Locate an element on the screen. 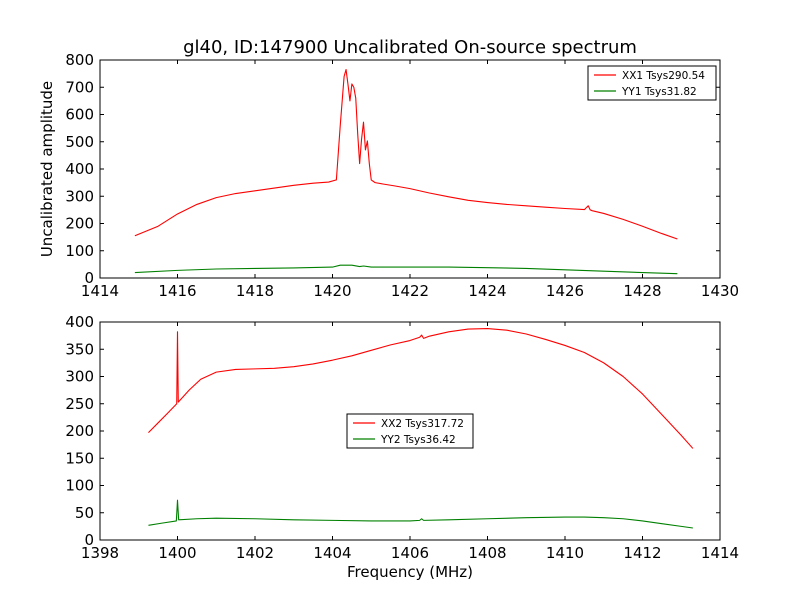  y-tick-label: 50 is located at coordinates (84, 513).